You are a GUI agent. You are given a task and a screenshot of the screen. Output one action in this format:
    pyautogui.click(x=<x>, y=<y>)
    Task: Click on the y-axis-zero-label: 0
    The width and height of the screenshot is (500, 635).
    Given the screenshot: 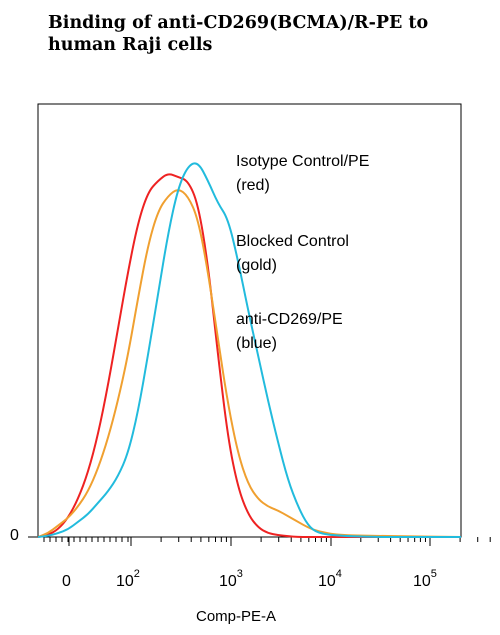 What is the action you would take?
    pyautogui.click(x=14, y=535)
    